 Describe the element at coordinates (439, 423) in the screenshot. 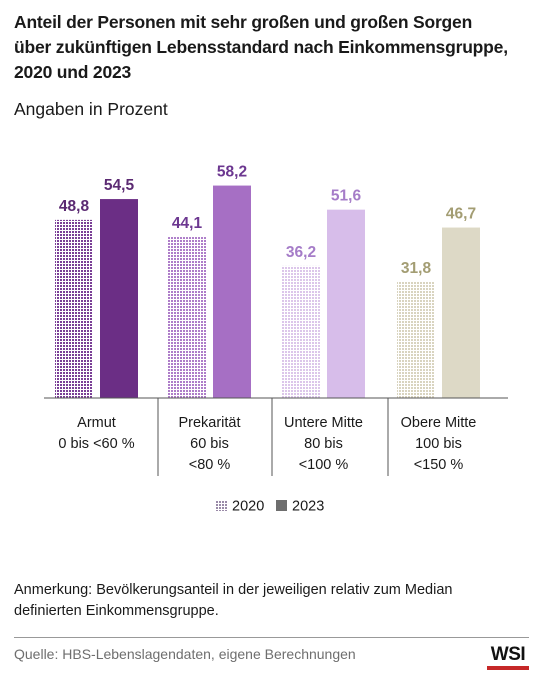

I see `category-label-4-line-1: Obere Mitte` at that location.